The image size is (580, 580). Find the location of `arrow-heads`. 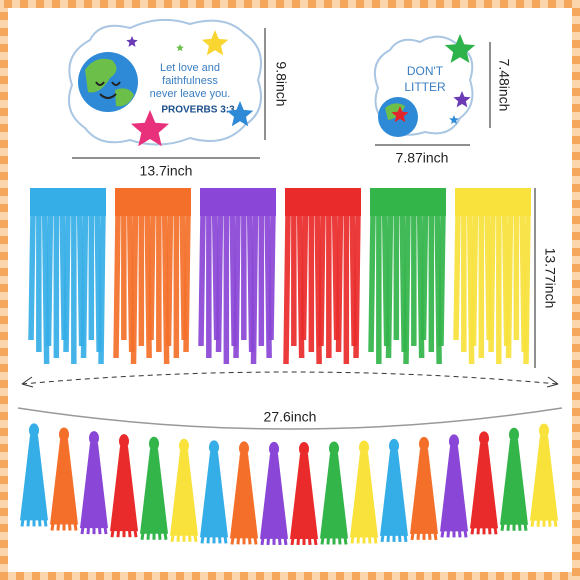

arrow-heads is located at coordinates (290, 382).